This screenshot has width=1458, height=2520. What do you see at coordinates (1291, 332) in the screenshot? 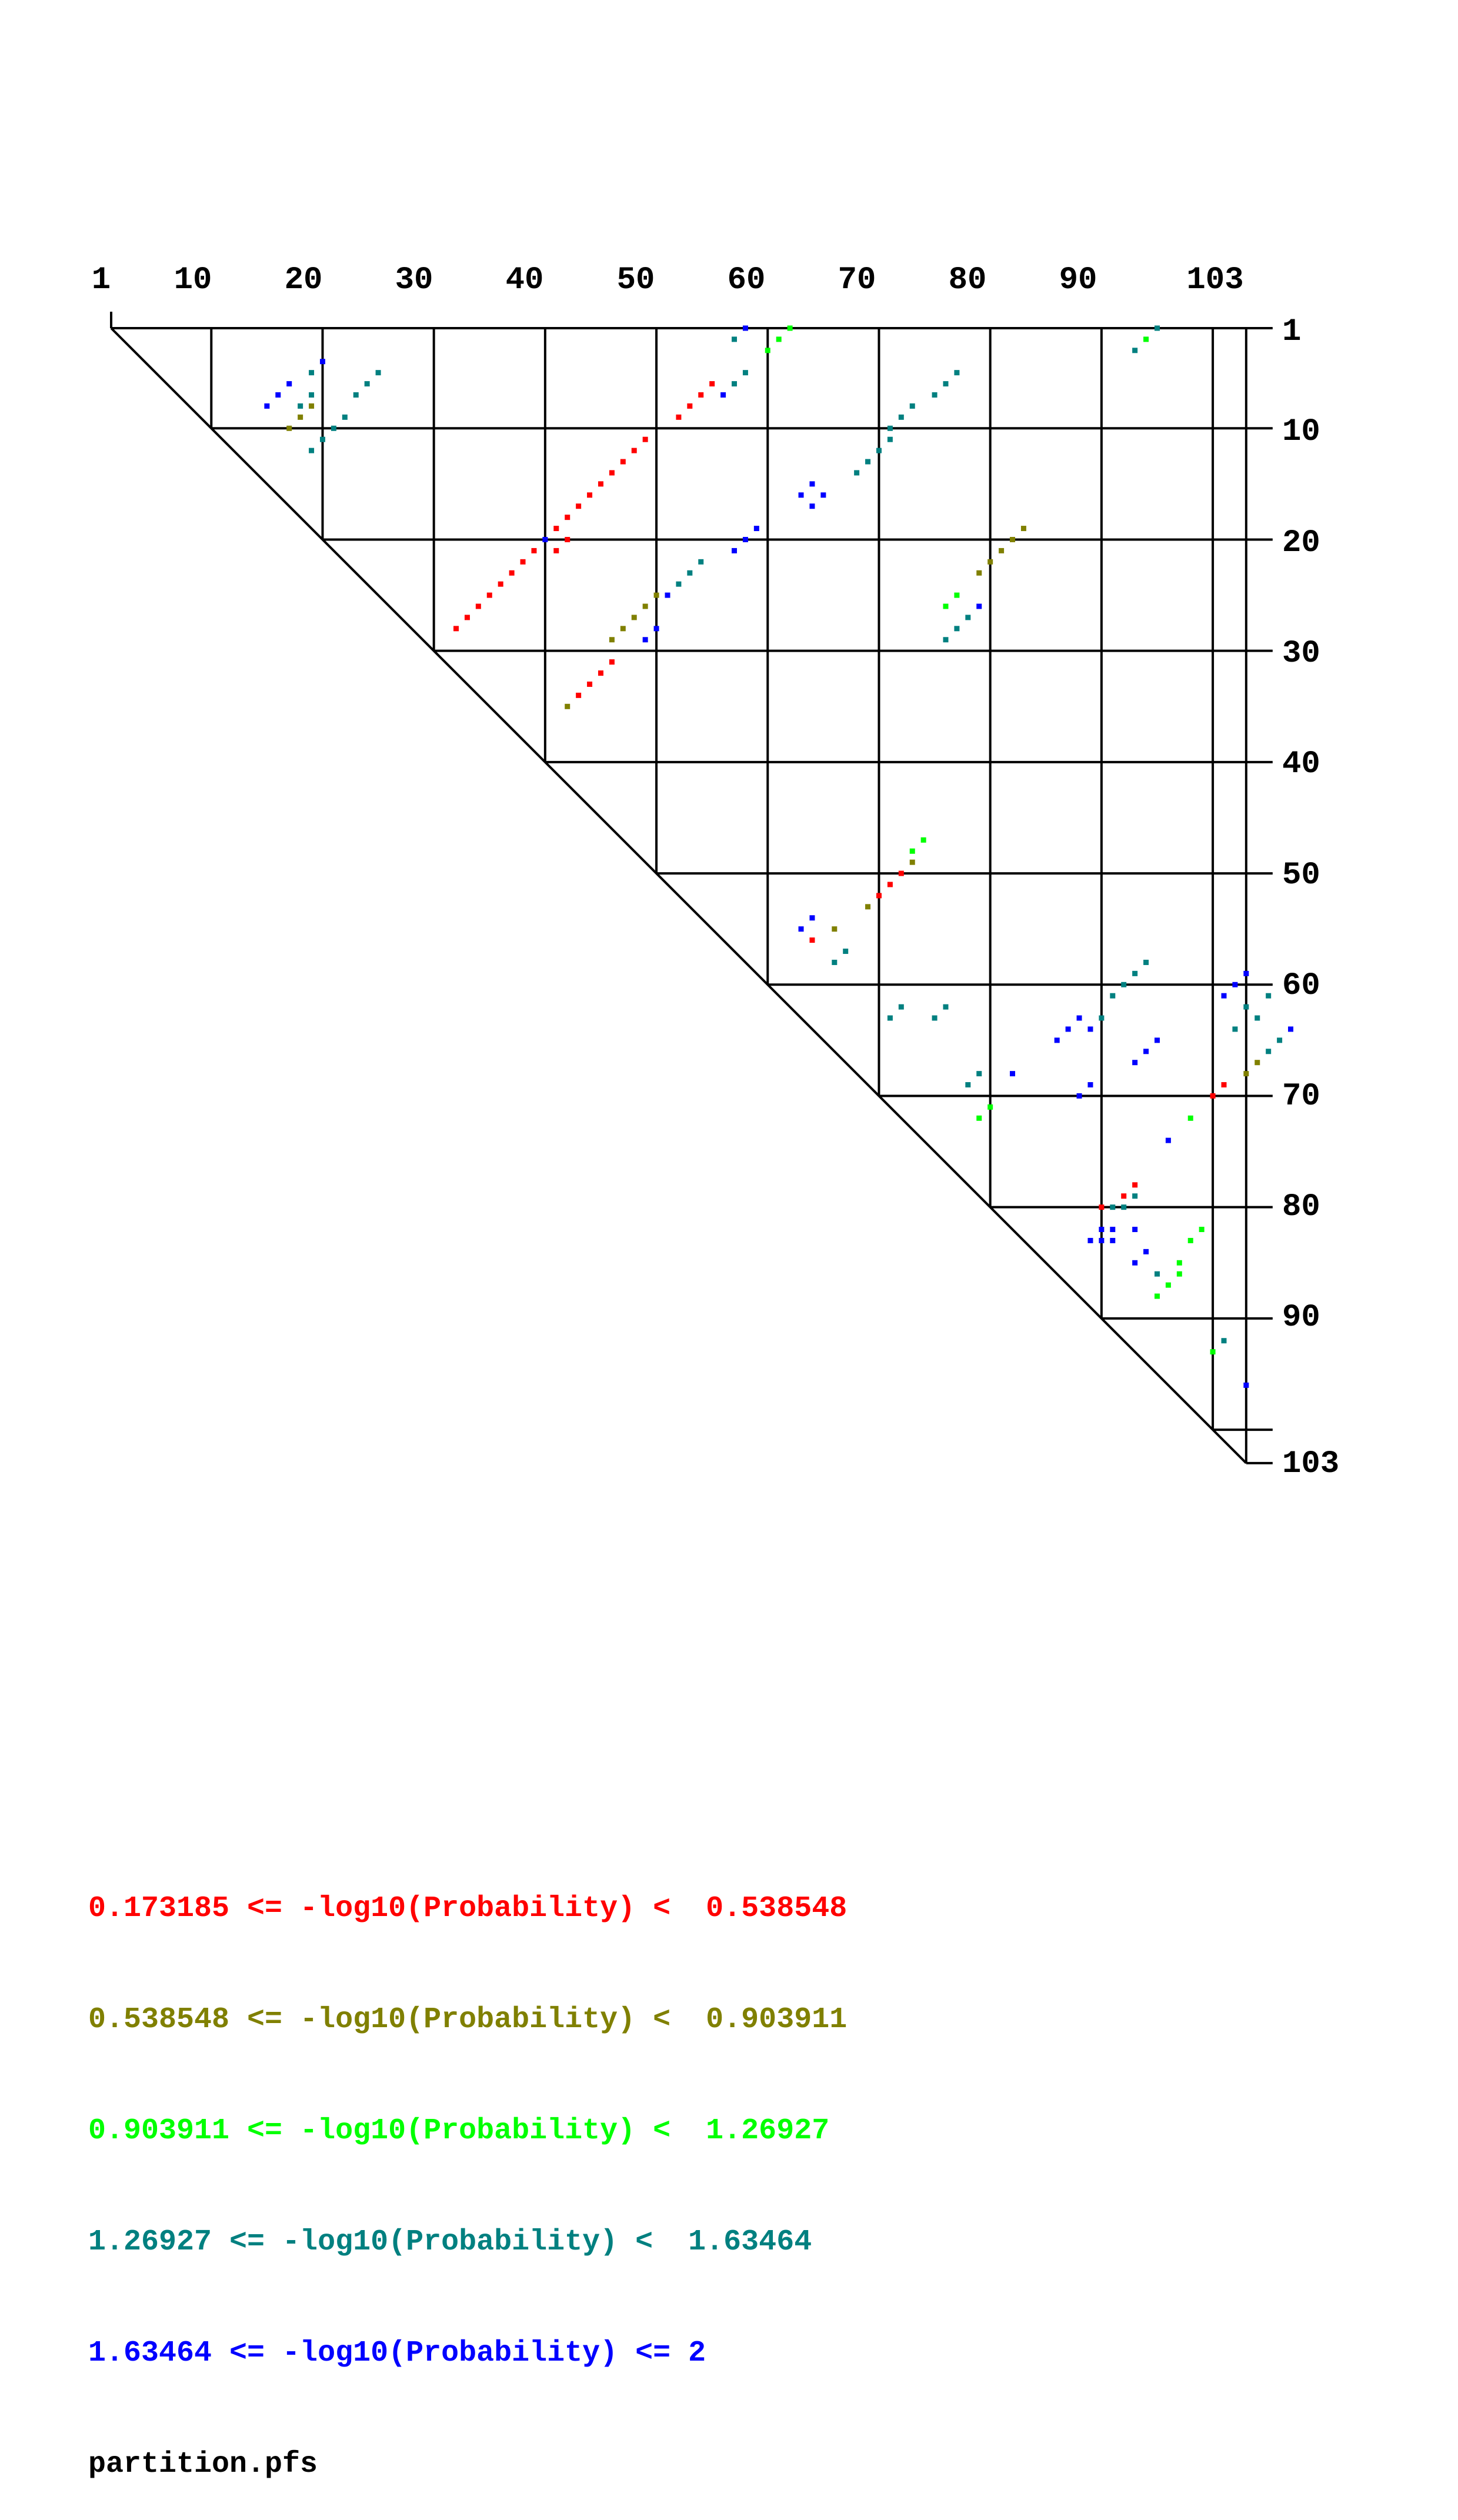
I see `y-tick-label-1: 1` at bounding box center [1291, 332].